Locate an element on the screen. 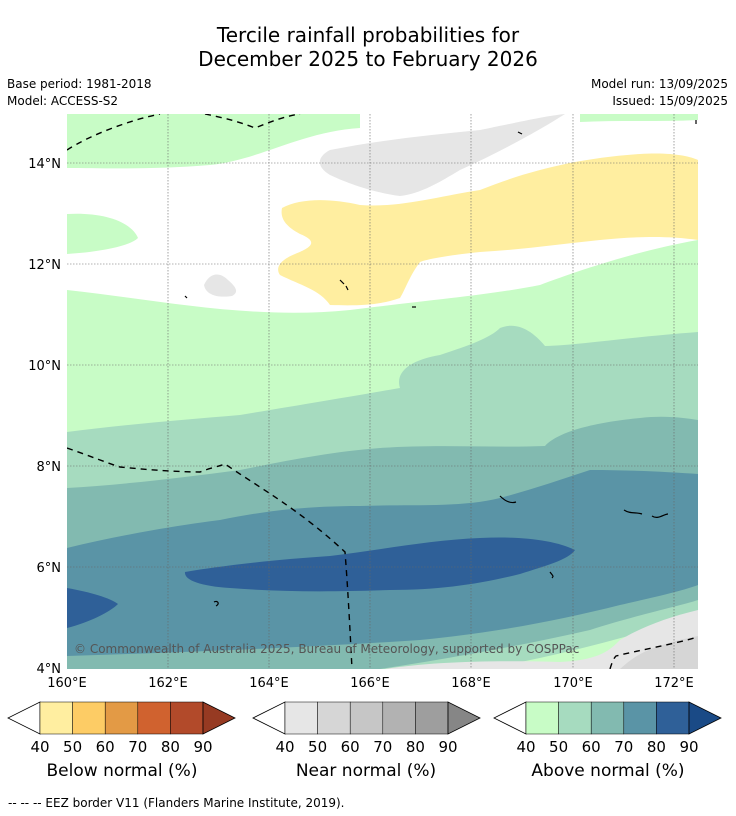 Image resolution: width=736 pixels, height=816 pixels. base-period: Base period: 1981-2018 is located at coordinates (79, 84).